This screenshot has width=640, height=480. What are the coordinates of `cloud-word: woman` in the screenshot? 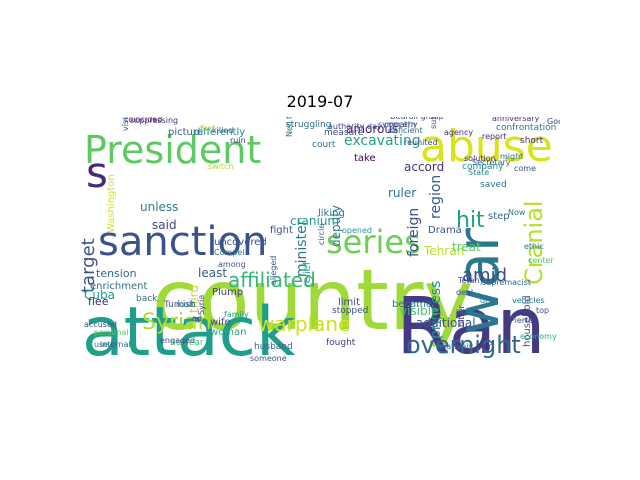 It's located at (228, 332).